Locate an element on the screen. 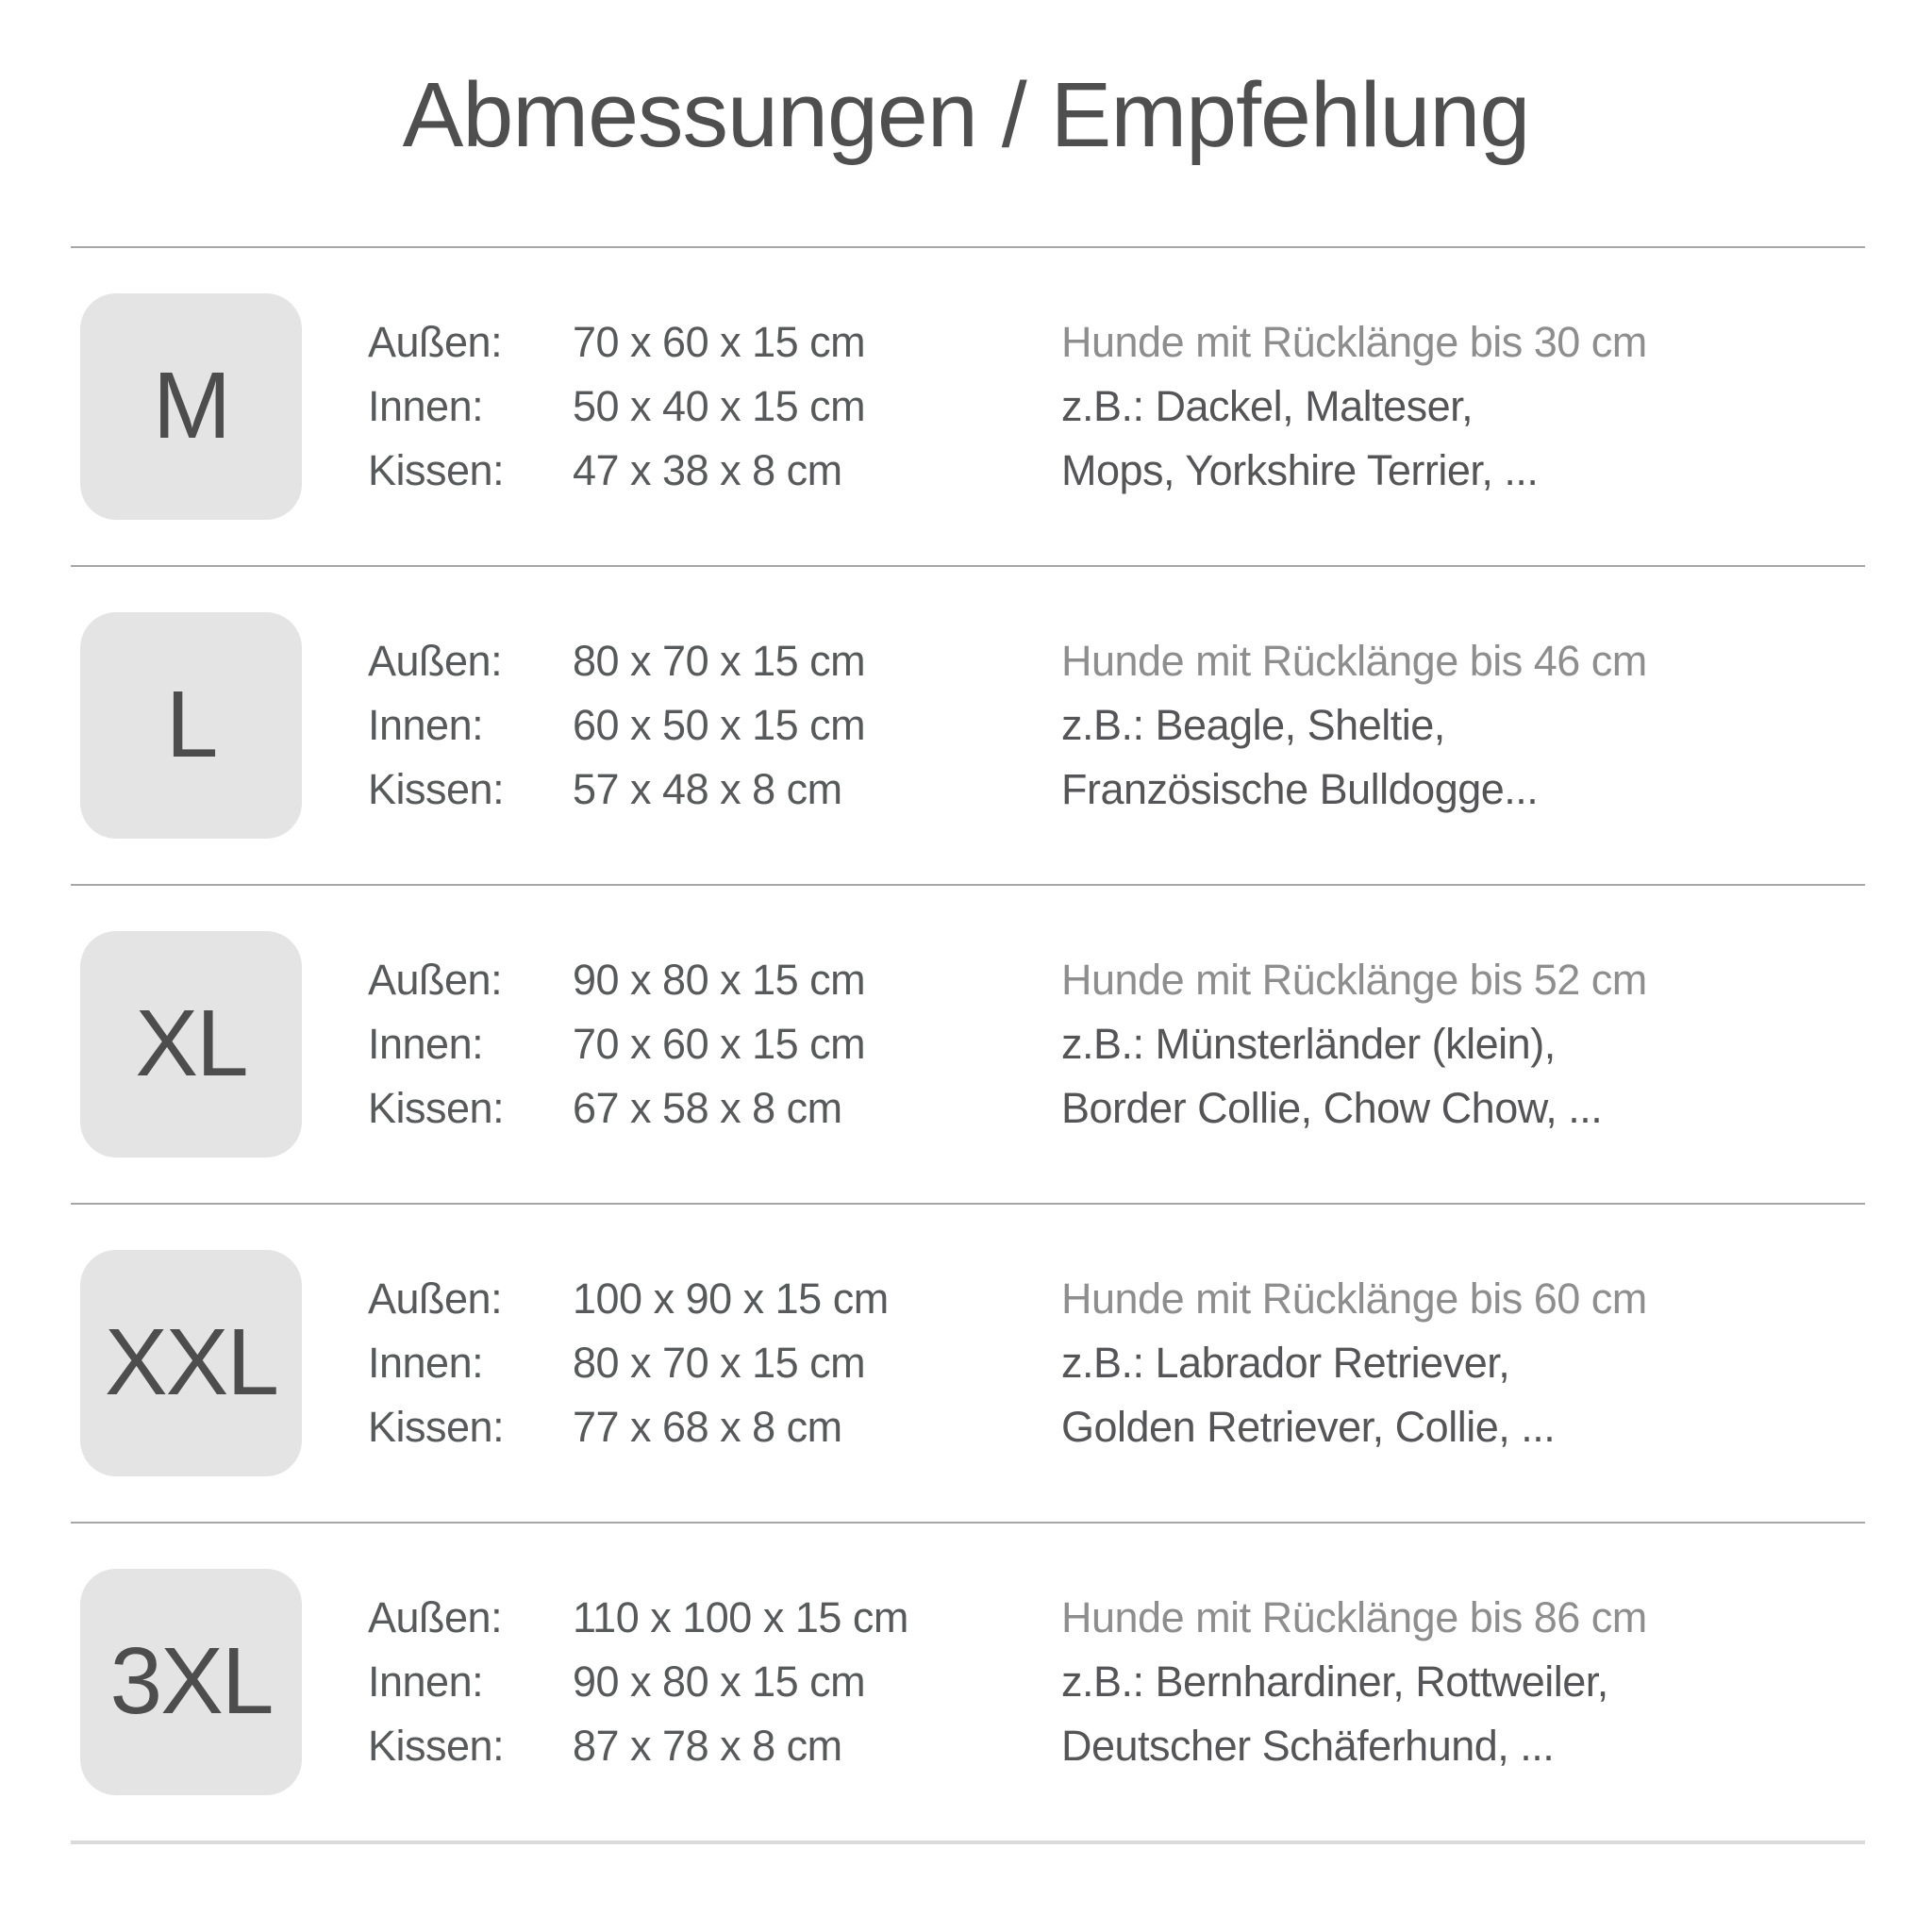  size-badge-xxl: XXL is located at coordinates (191, 1363).